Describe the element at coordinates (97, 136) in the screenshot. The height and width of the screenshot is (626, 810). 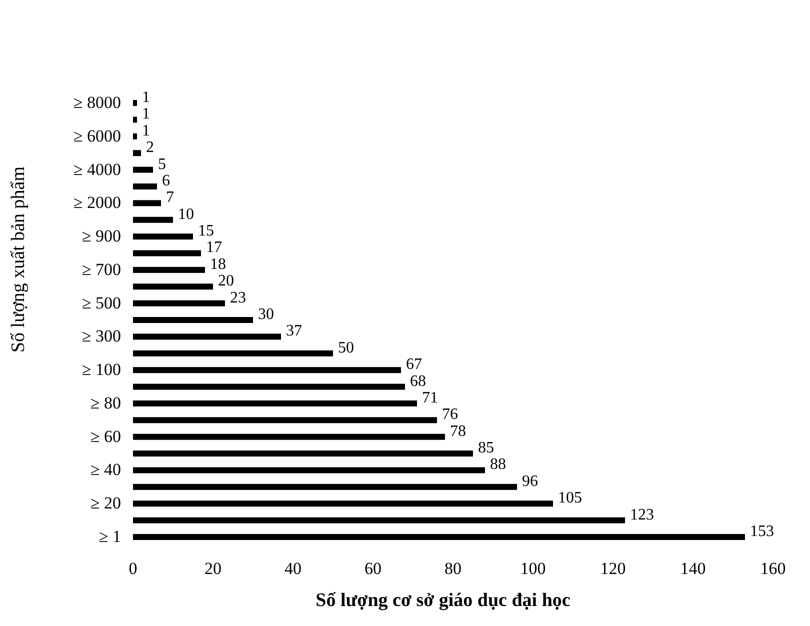
I see `y-tick-label: ≥ 6000` at that location.